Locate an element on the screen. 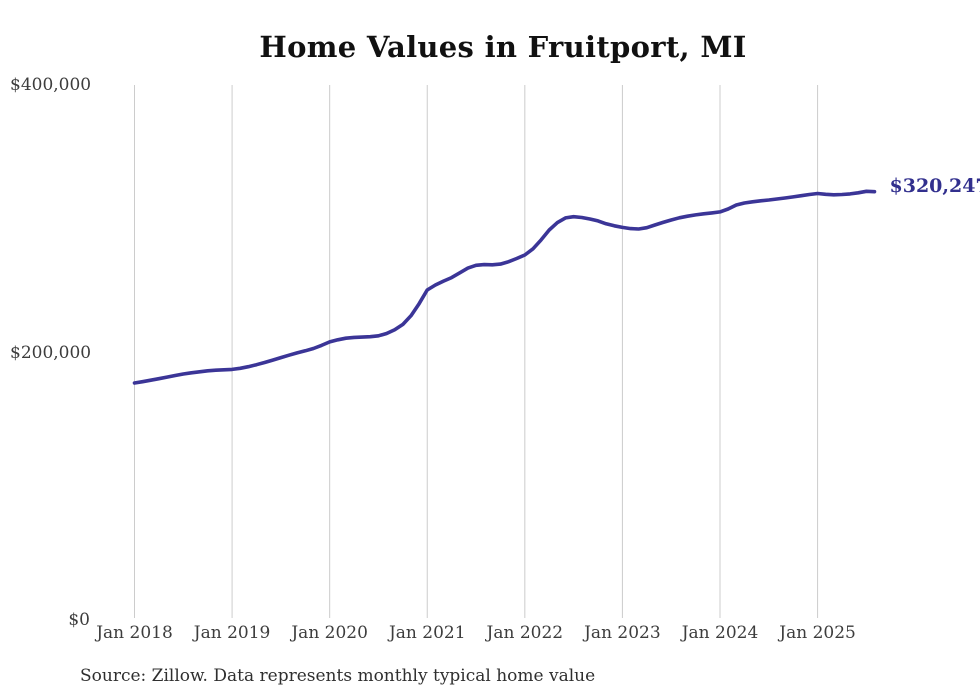 The height and width of the screenshot is (699, 980). x-tick-label: Jan 2020 is located at coordinates (329, 633).